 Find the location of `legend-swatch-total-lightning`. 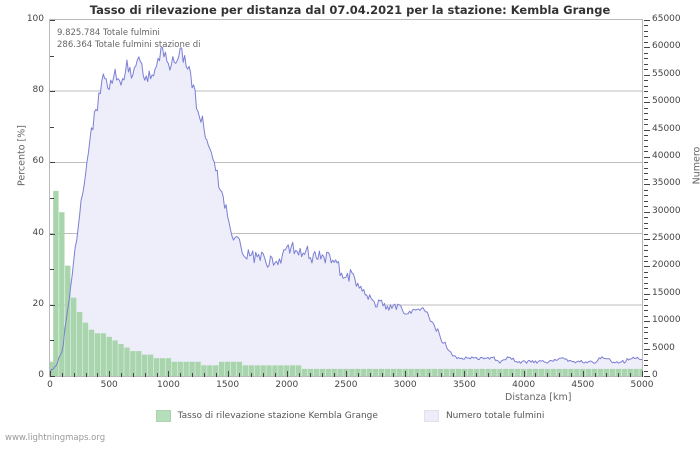

legend-swatch-total-lightning is located at coordinates (431, 416).